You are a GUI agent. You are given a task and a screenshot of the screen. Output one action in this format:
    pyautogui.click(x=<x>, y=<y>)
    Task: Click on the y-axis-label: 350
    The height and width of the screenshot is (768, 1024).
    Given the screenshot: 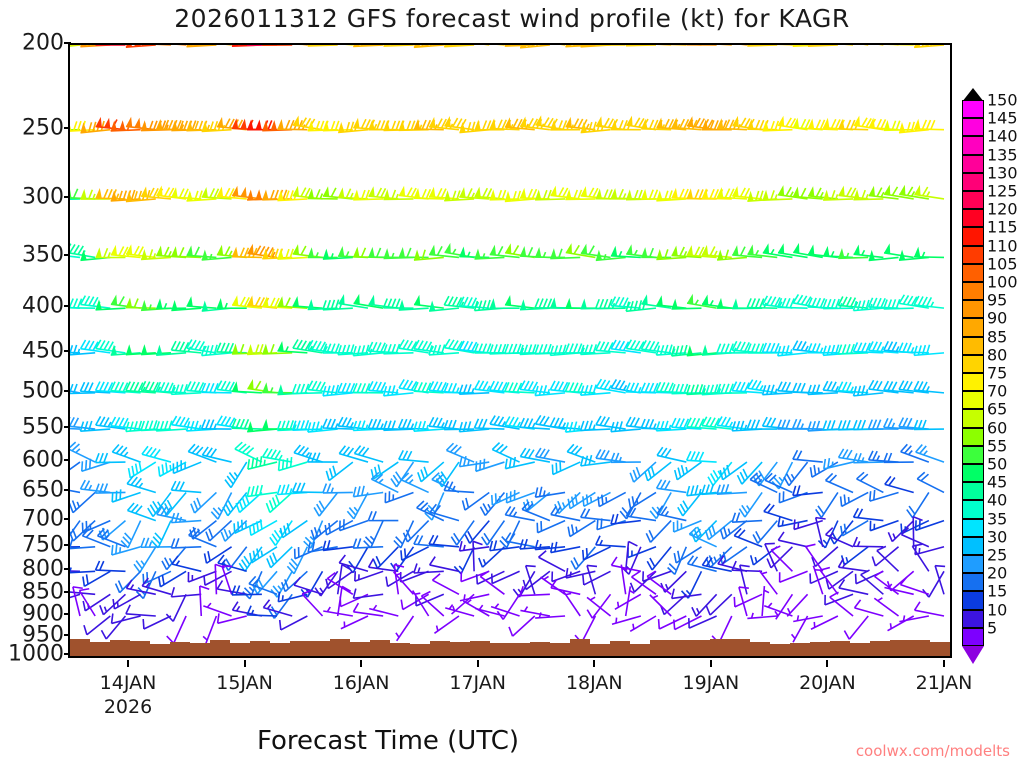 What is the action you would take?
    pyautogui.click(x=43, y=255)
    